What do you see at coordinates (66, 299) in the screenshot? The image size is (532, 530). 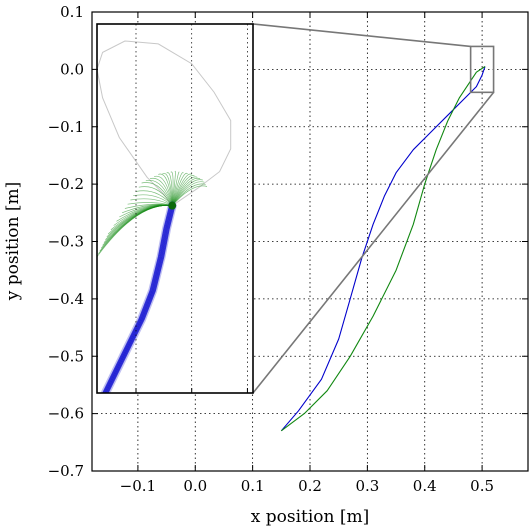 I see `y-tick-label: −0.4` at bounding box center [66, 299].